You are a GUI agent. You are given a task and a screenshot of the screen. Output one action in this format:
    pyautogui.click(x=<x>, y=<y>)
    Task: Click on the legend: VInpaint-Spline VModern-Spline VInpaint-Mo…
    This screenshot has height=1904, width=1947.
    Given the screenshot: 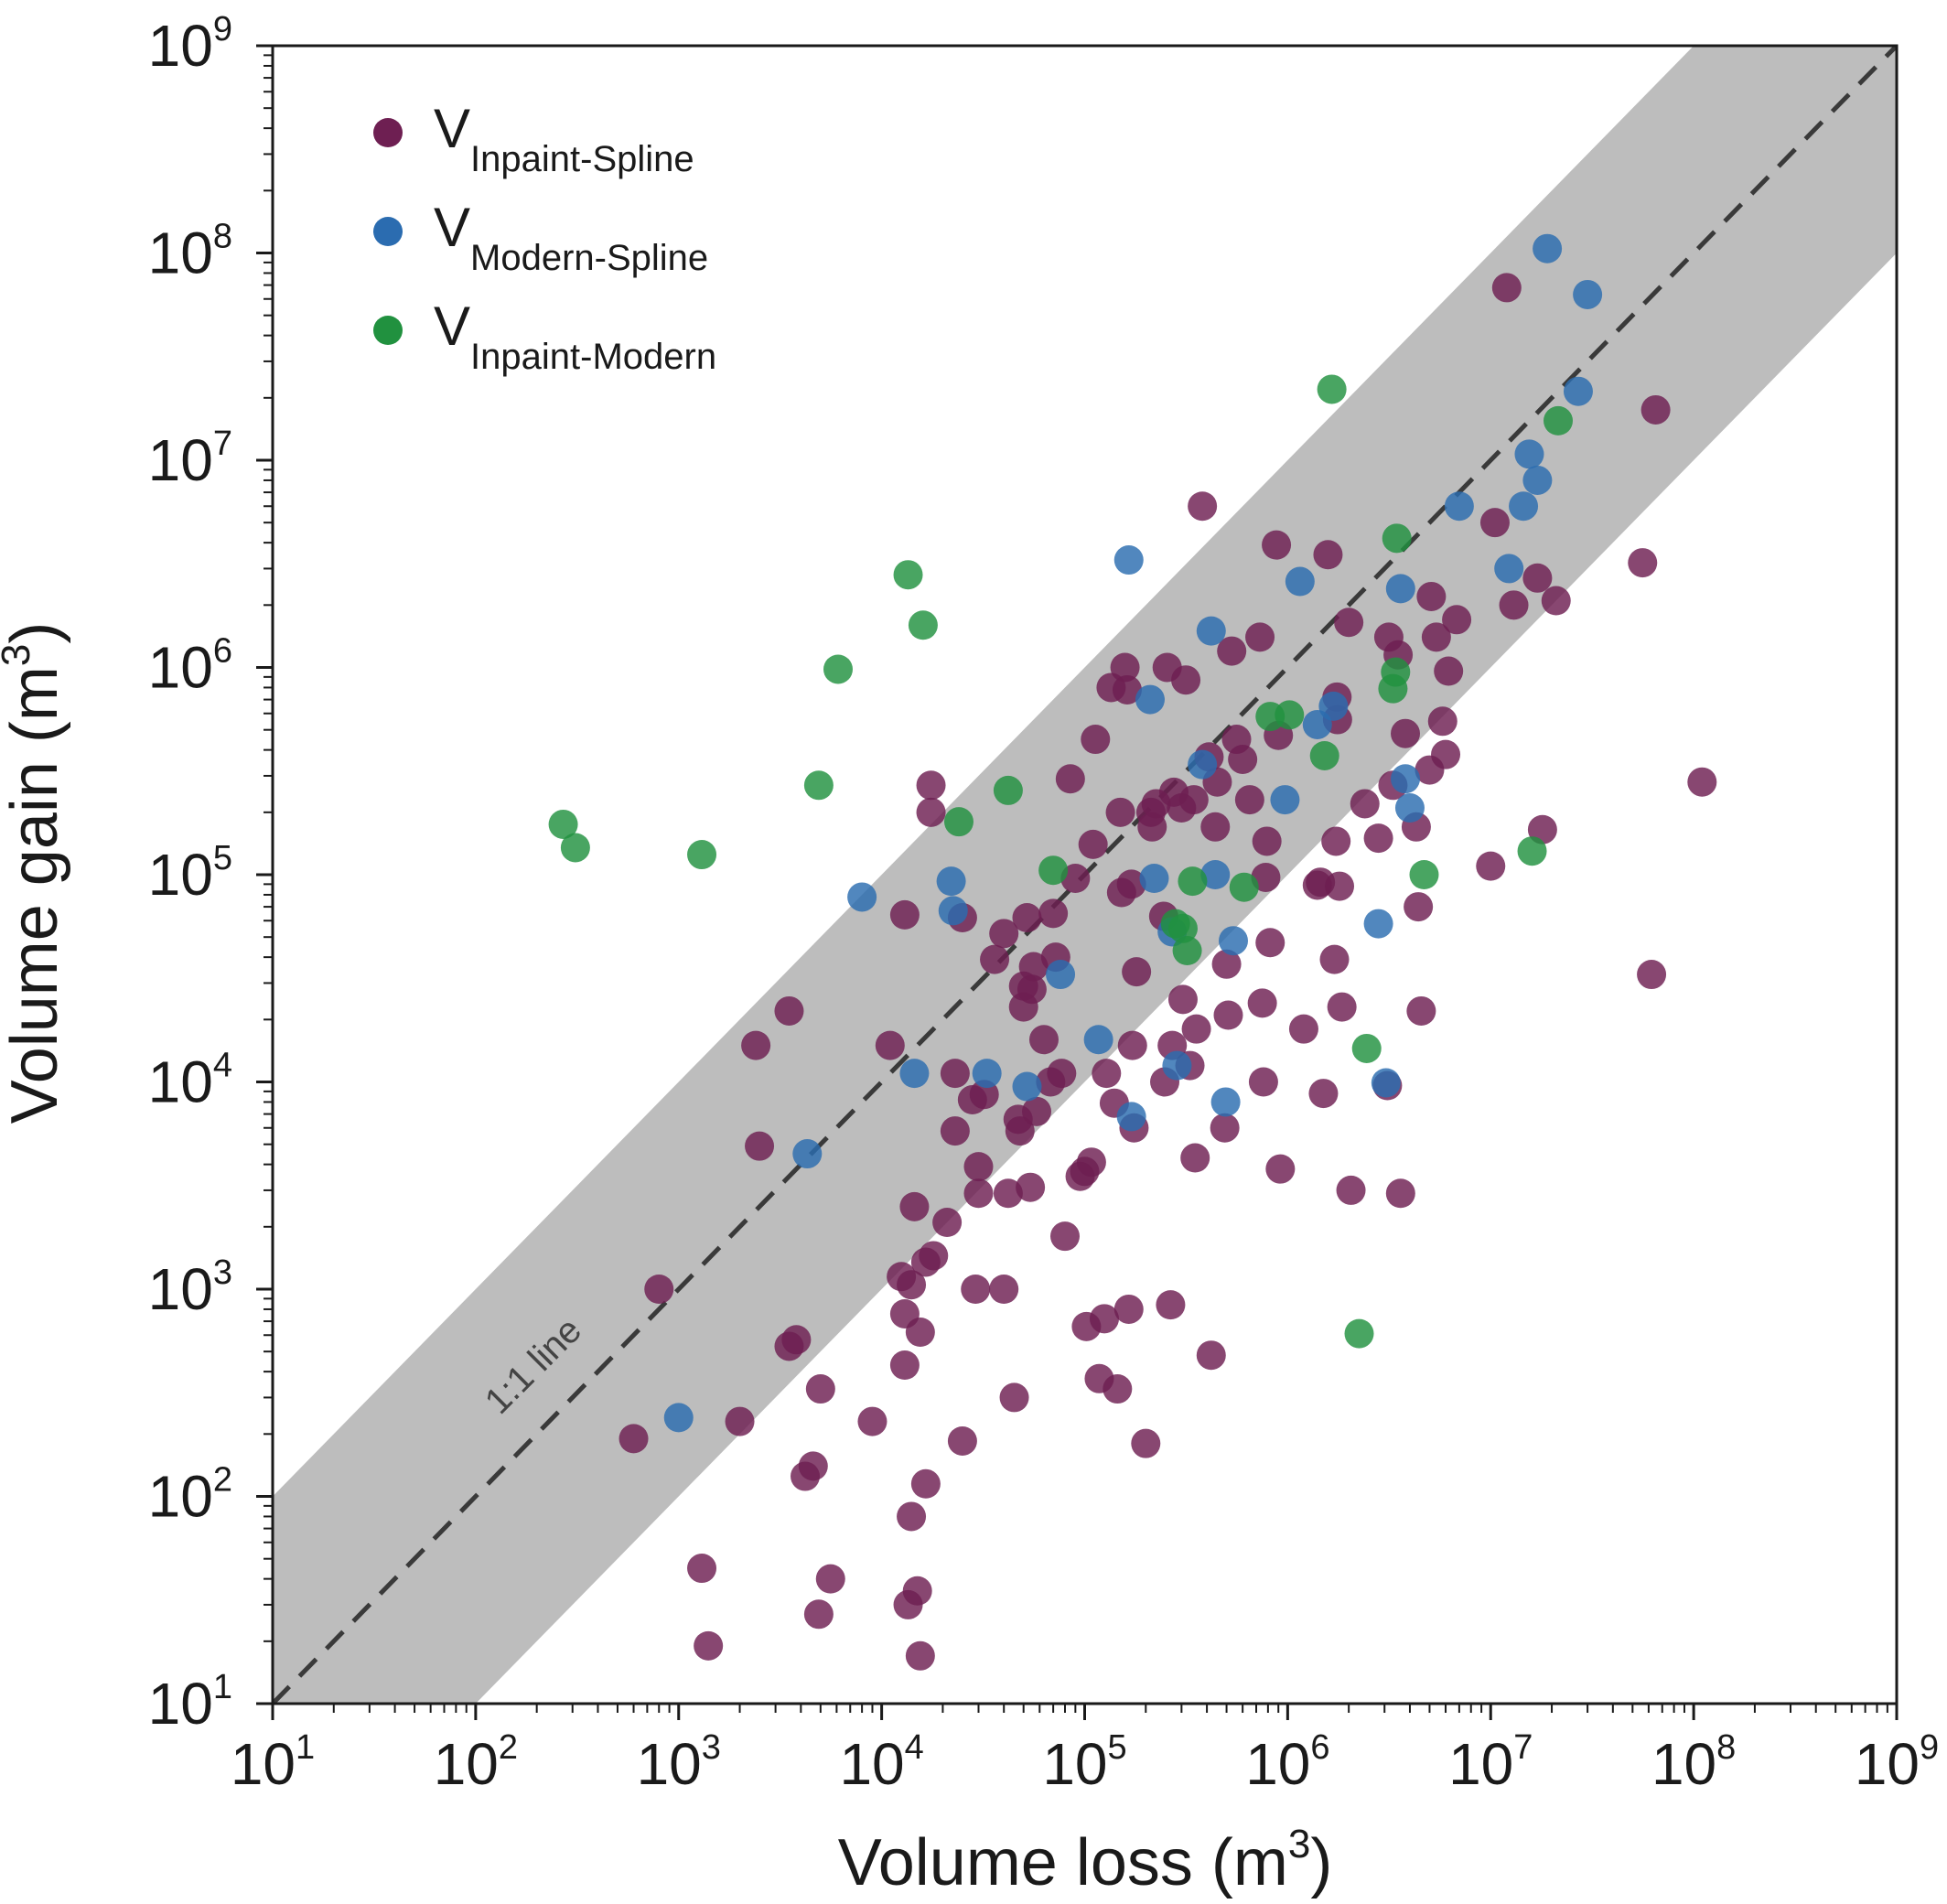 What is the action you would take?
    pyautogui.click(x=544, y=237)
    